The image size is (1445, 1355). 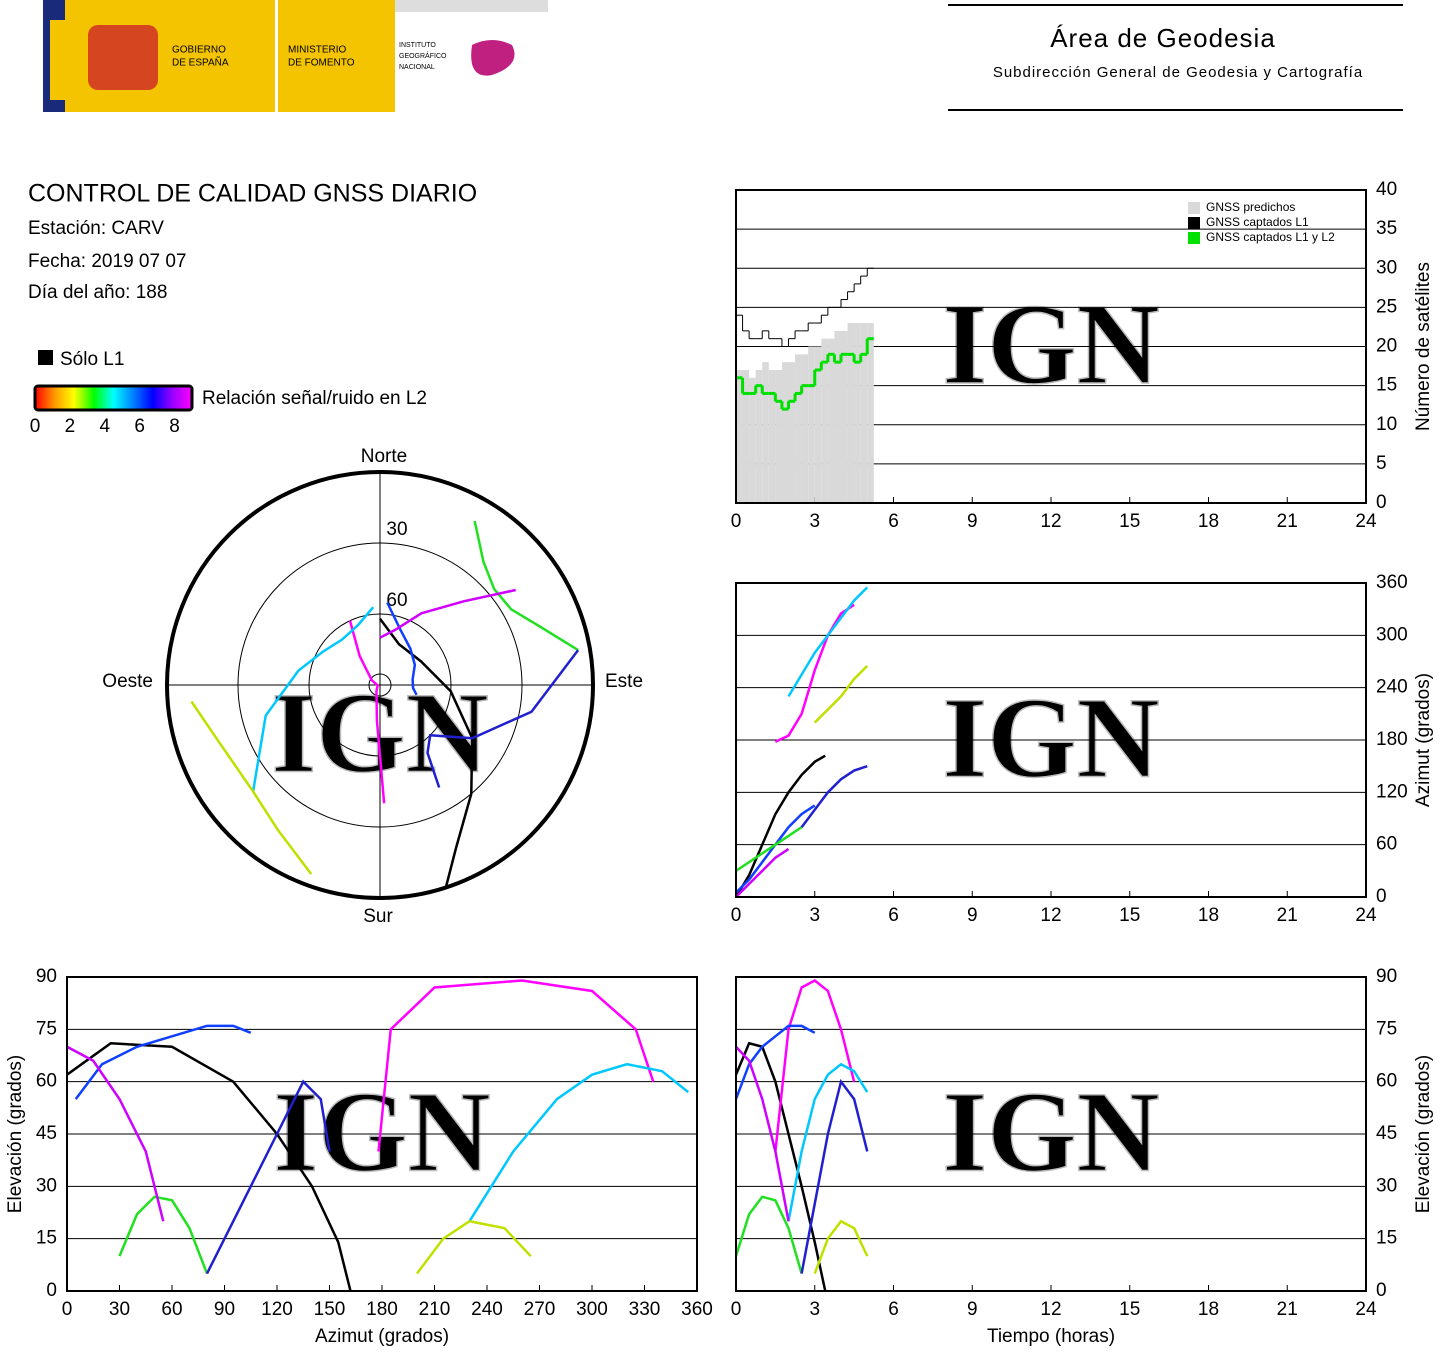 What do you see at coordinates (113, 398) in the screenshot?
I see `colorbar` at bounding box center [113, 398].